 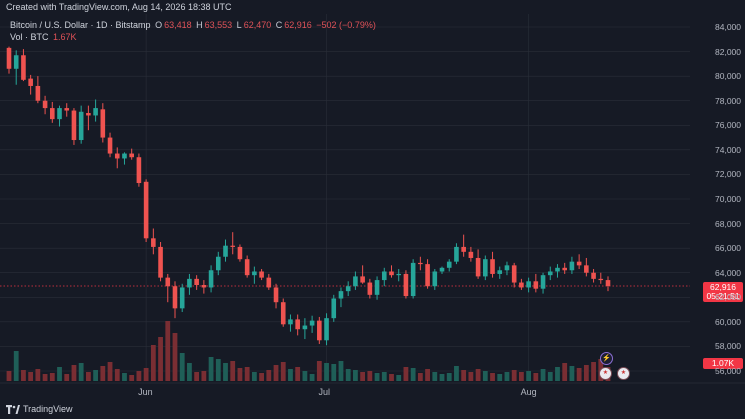 What do you see at coordinates (528, 392) in the screenshot?
I see `x-tick-label: Aug` at bounding box center [528, 392].